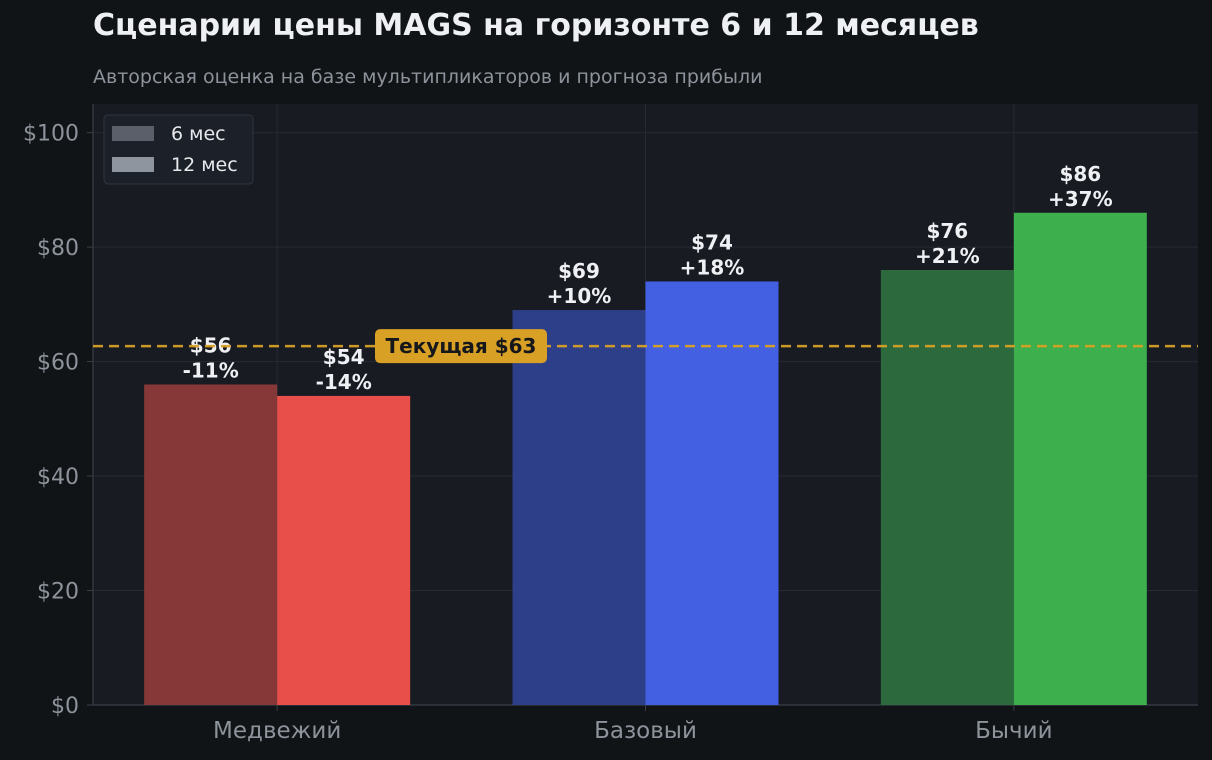 The image size is (1212, 760). Describe the element at coordinates (204, 165) in the screenshot. I see `legend-label: 12 мес` at that location.